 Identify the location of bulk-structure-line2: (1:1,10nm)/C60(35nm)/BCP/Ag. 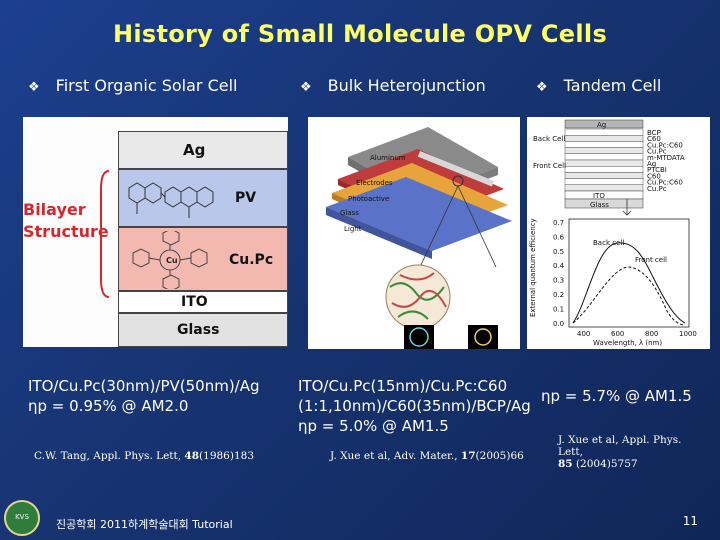
(414, 406).